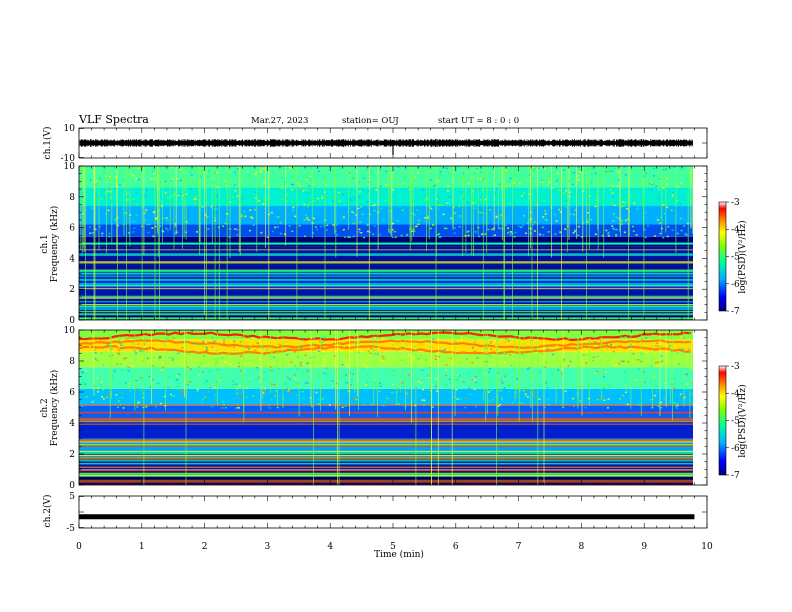 The height and width of the screenshot is (612, 792). Describe the element at coordinates (386, 359) in the screenshot. I see `spectrogram-band` at that location.